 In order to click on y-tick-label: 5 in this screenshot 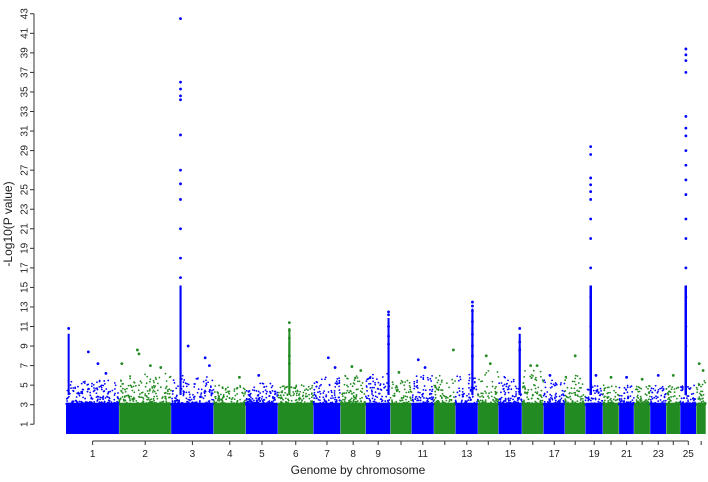, I will do `click(25, 385)`.